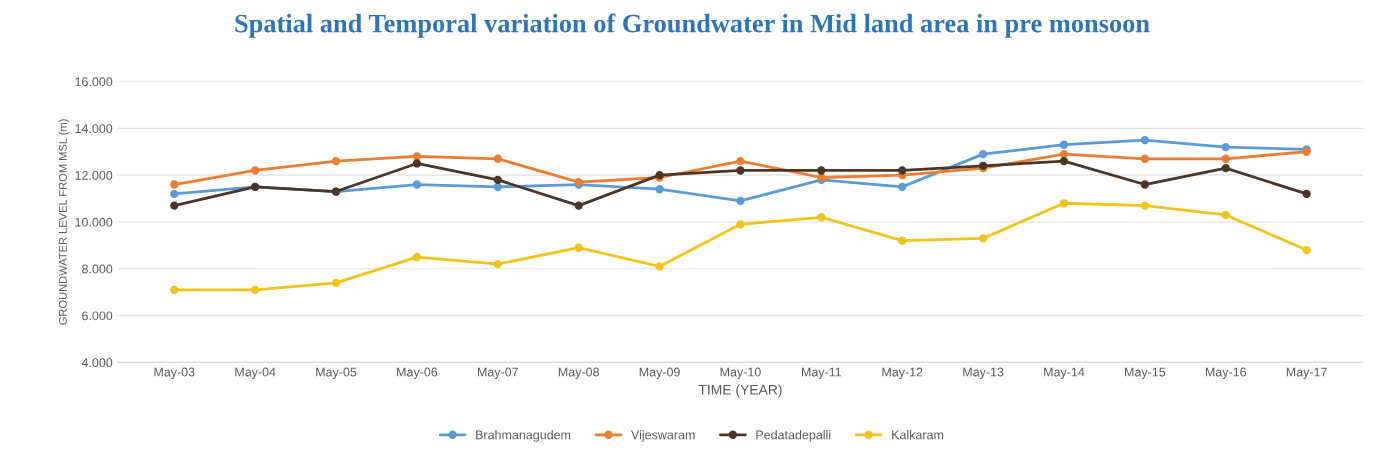 The height and width of the screenshot is (453, 1384). What do you see at coordinates (417, 373) in the screenshot?
I see `x-tick-label: May-06` at bounding box center [417, 373].